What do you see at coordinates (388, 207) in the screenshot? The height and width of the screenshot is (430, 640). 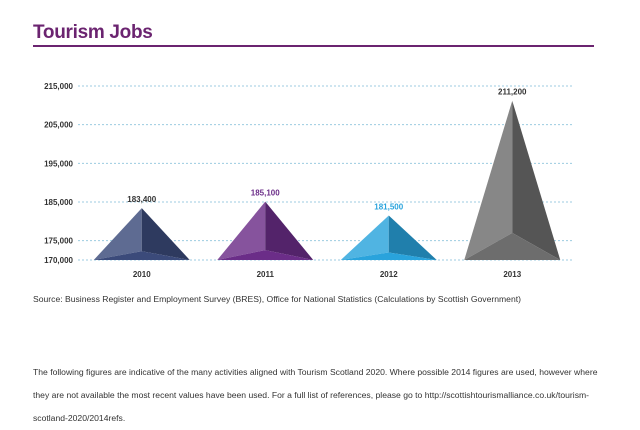 I see `value-label: 181,500` at bounding box center [388, 207].